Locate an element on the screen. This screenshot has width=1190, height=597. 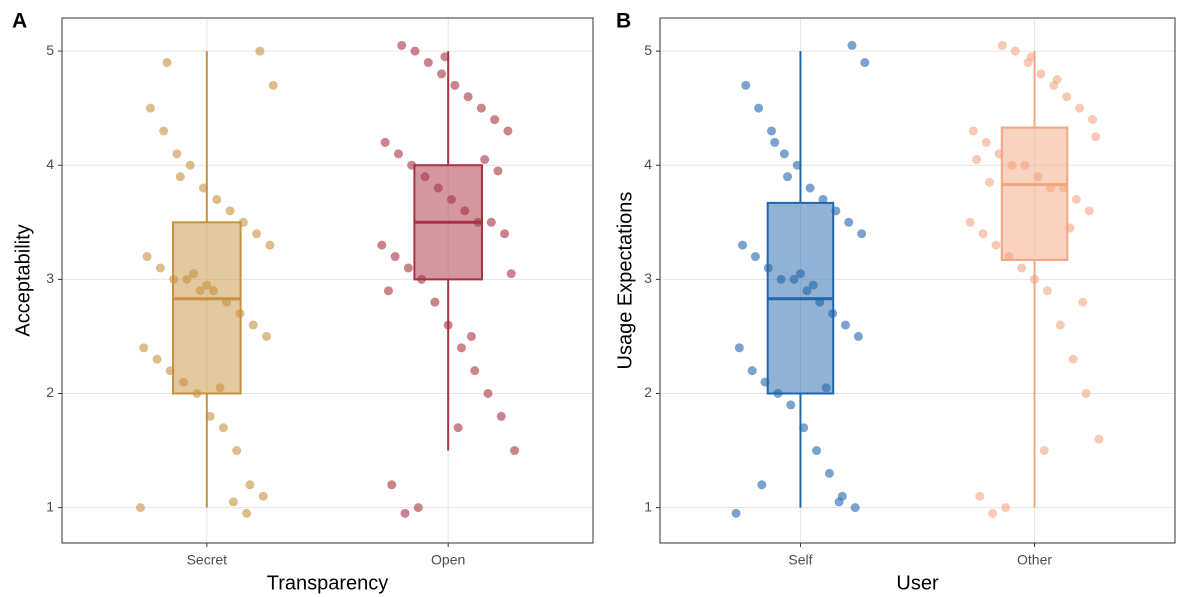
panel-label: B is located at coordinates (623, 21).